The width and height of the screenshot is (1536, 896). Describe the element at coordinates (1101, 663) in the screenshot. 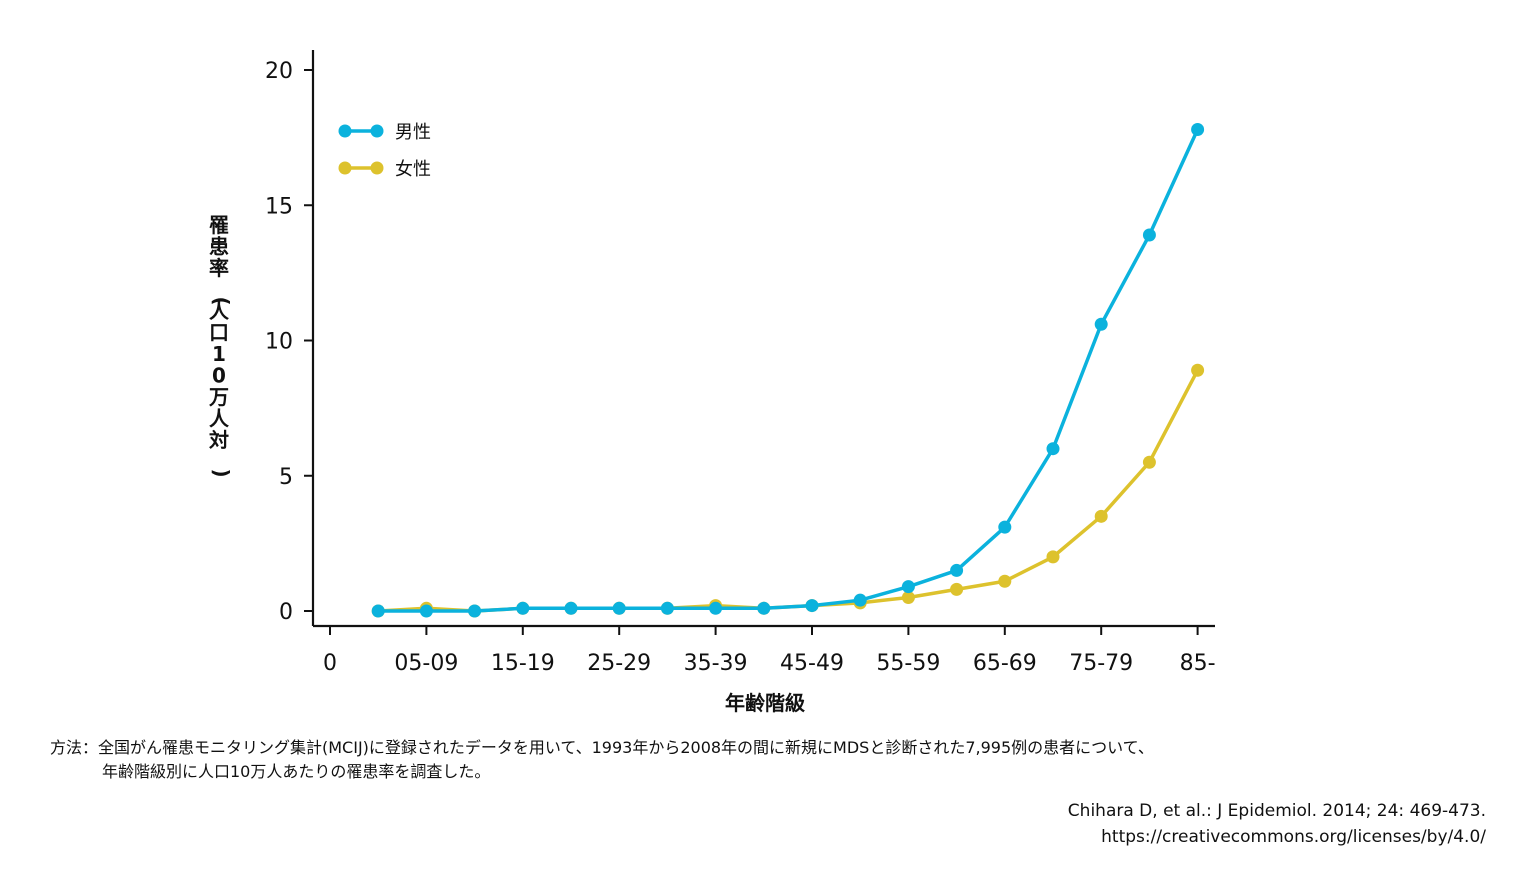

I see `x-tick-label: 75-79` at that location.